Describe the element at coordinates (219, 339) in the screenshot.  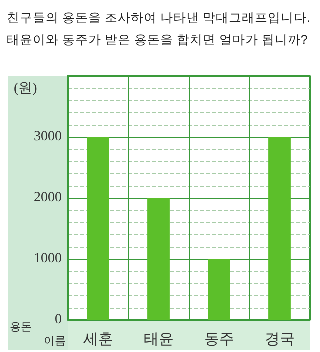
I see `x-tick-label: 동주` at that location.